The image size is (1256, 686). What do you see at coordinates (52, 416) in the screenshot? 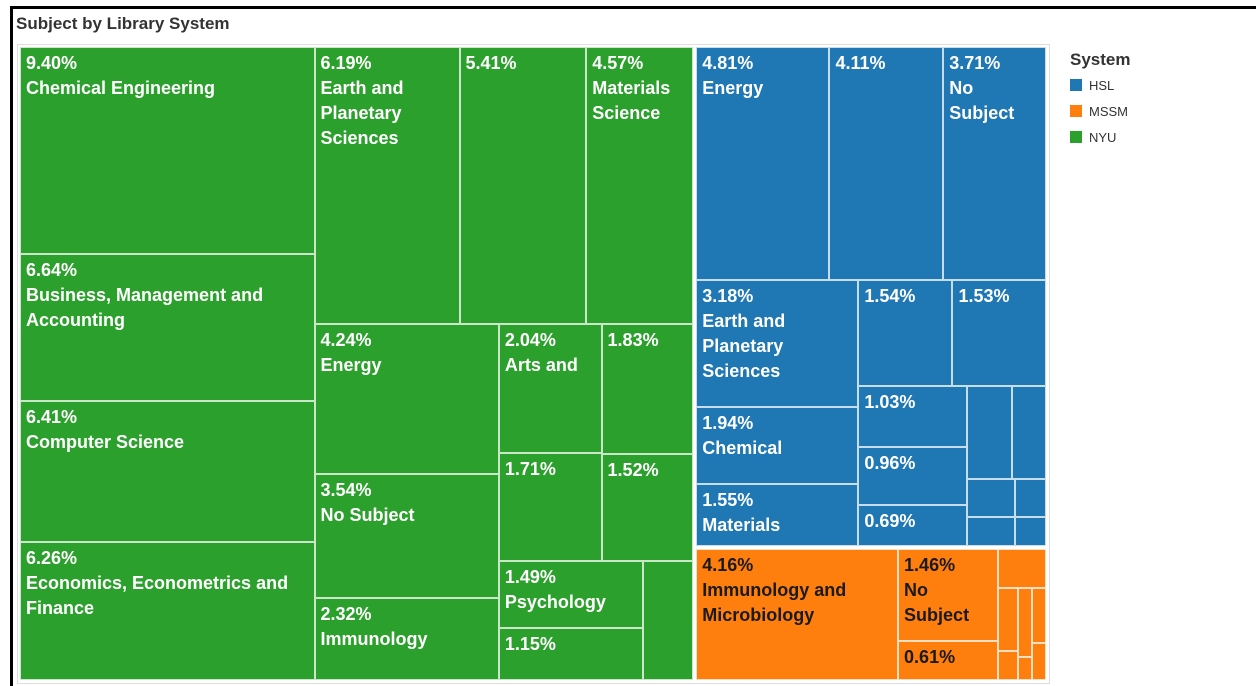
I see `value-label: 6.41%` at bounding box center [52, 416].